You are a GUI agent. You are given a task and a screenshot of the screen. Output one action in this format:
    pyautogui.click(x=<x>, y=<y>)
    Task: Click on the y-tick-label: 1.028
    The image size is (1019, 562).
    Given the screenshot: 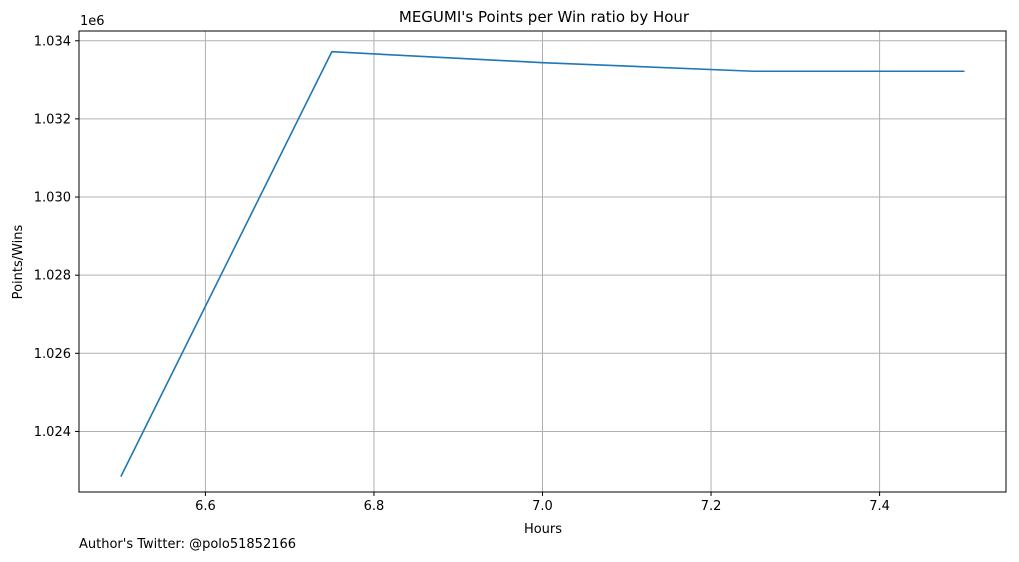 What is the action you would take?
    pyautogui.click(x=52, y=276)
    